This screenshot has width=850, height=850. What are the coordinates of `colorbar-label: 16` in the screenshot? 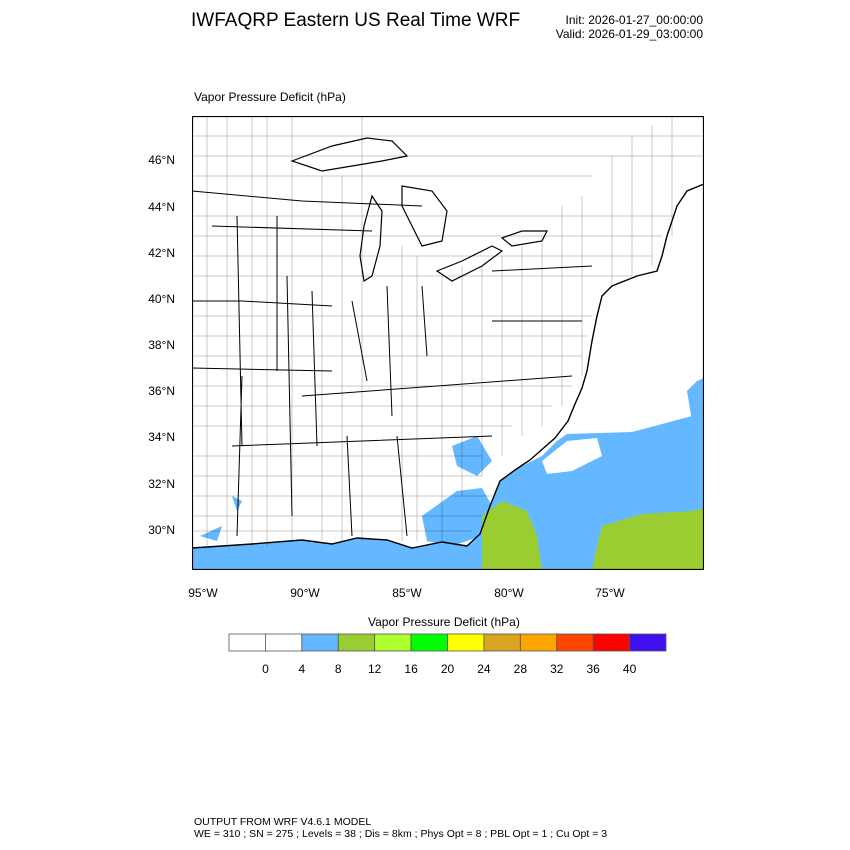 It's located at (411, 669).